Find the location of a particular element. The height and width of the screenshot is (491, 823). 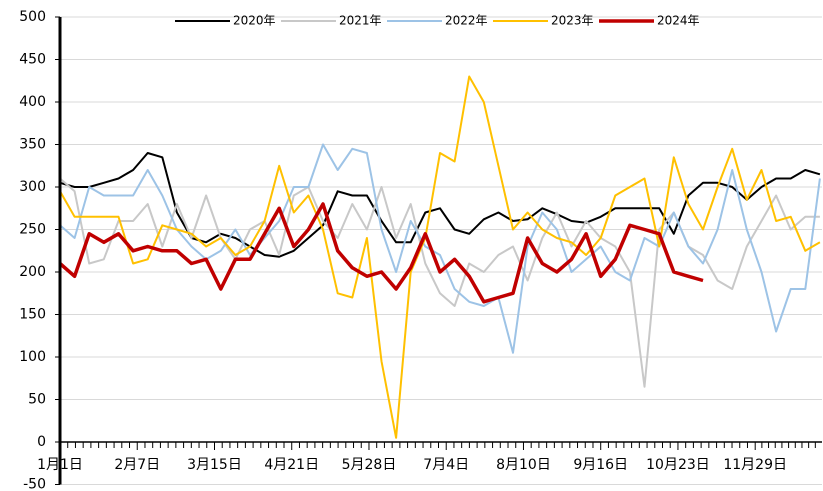

legend-label: 2020年 is located at coordinates (254, 21).